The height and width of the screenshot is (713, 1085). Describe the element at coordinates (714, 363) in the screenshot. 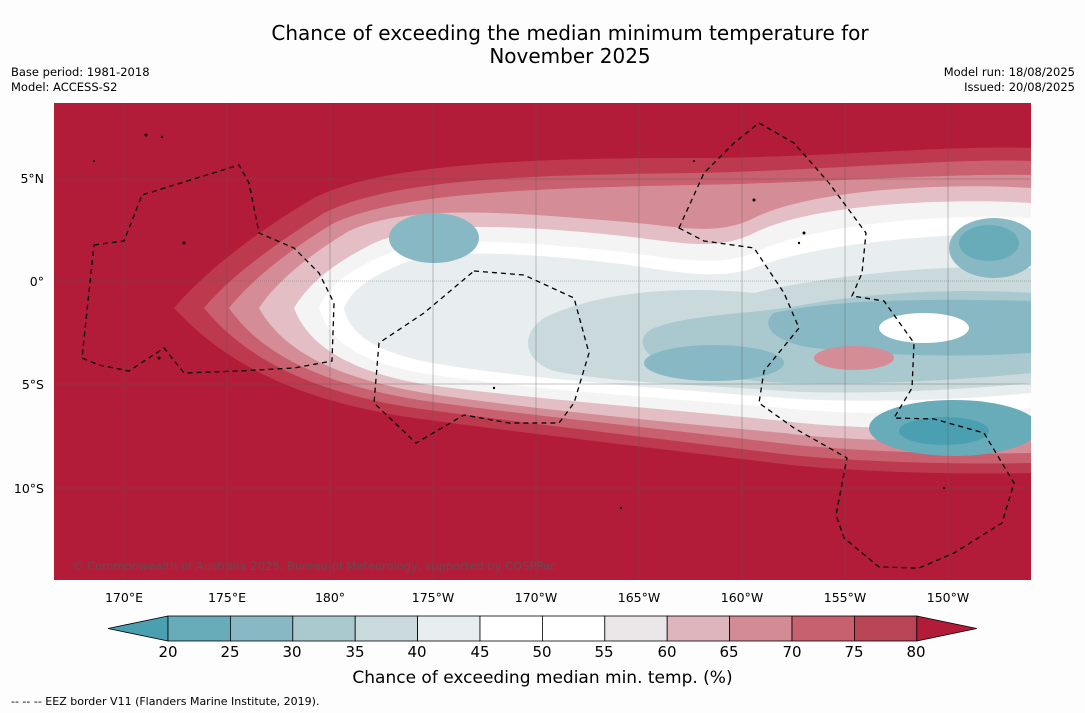

I see `band-central-blue` at that location.